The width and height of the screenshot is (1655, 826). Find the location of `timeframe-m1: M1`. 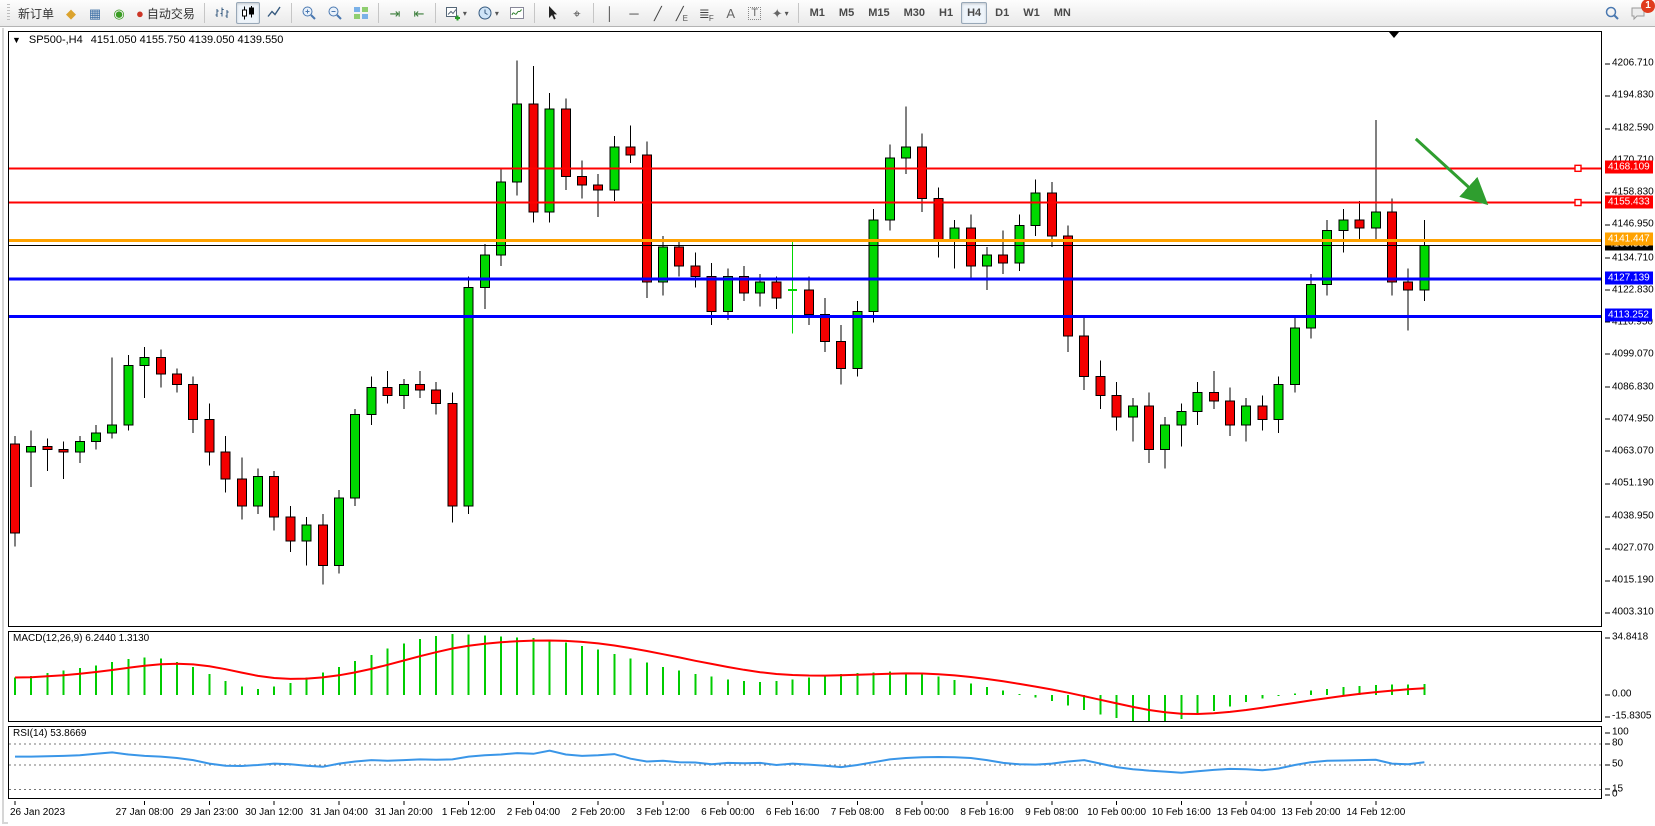

timeframe-m1: M1 is located at coordinates (817, 13).